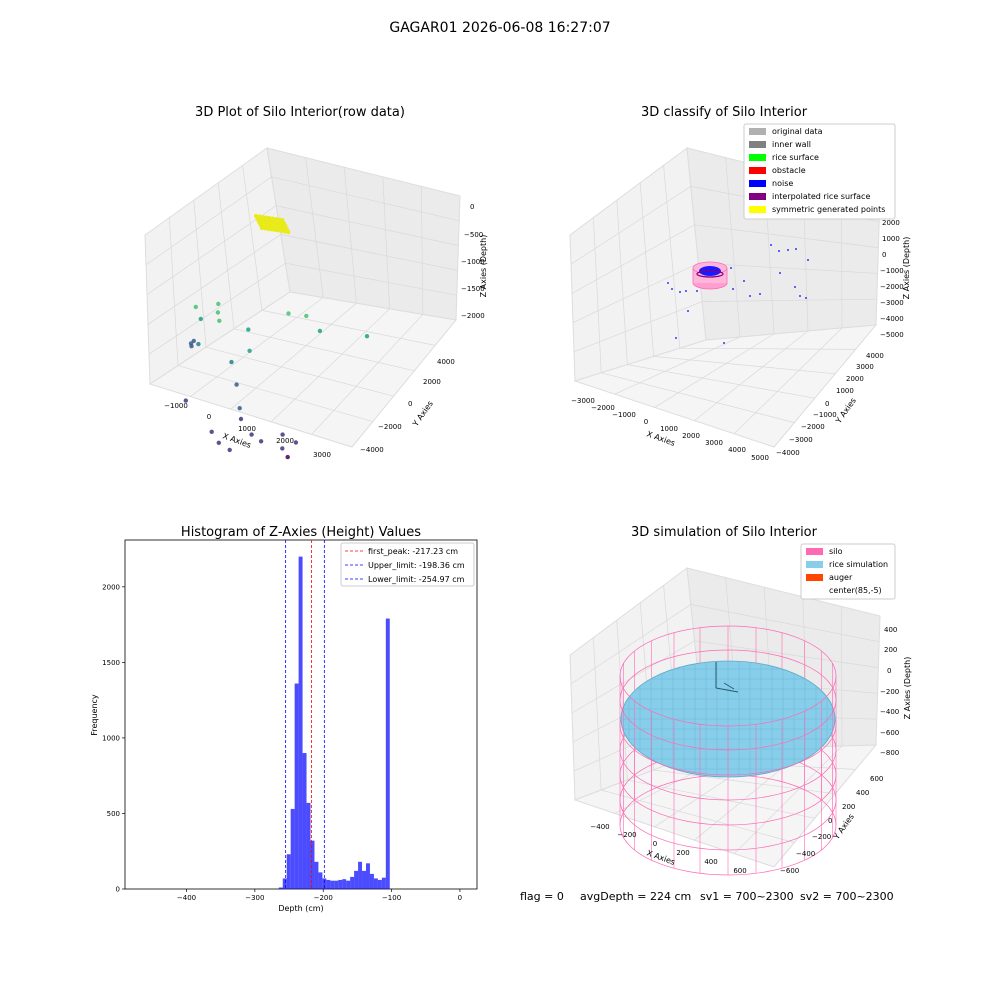 The image size is (1000, 1000). I want to click on raw-xtick: 1000, so click(247, 429).